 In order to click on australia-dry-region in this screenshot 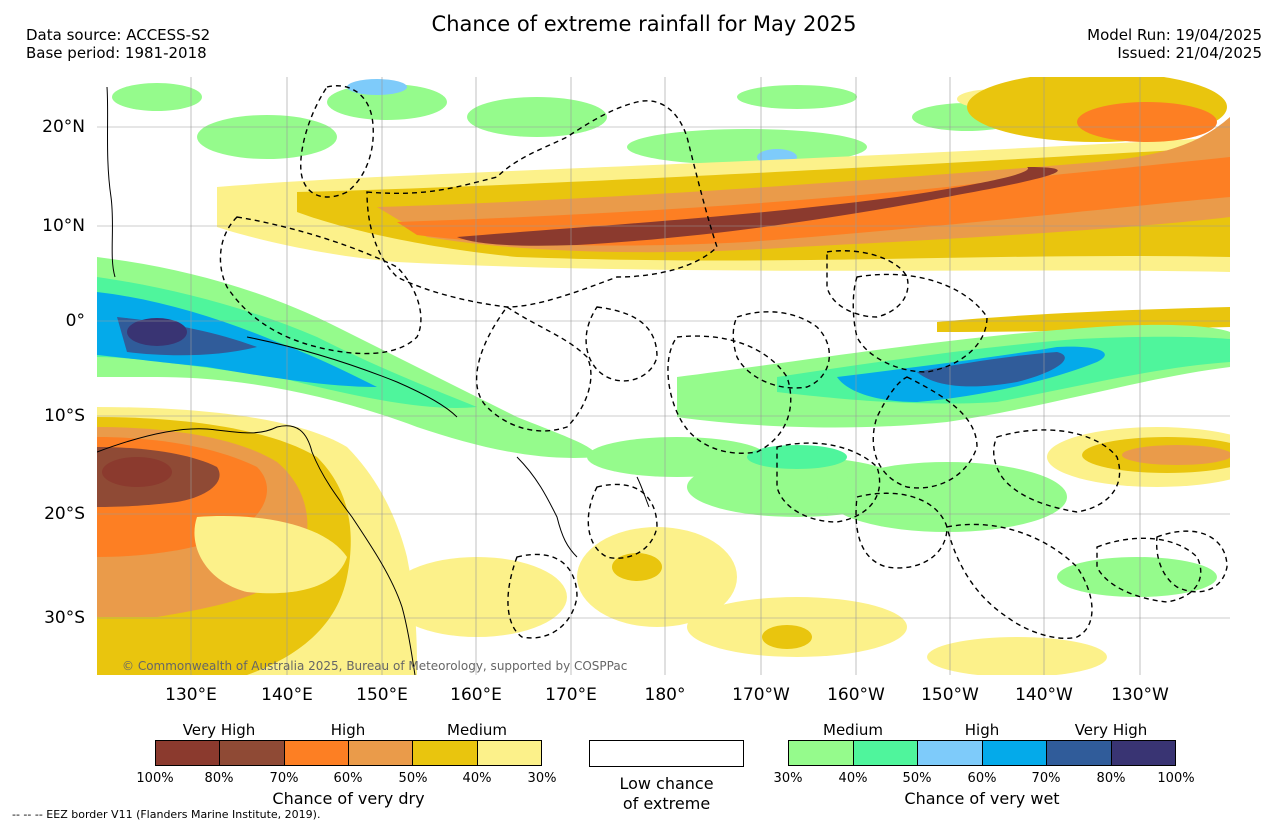, I will do `click(257, 541)`.